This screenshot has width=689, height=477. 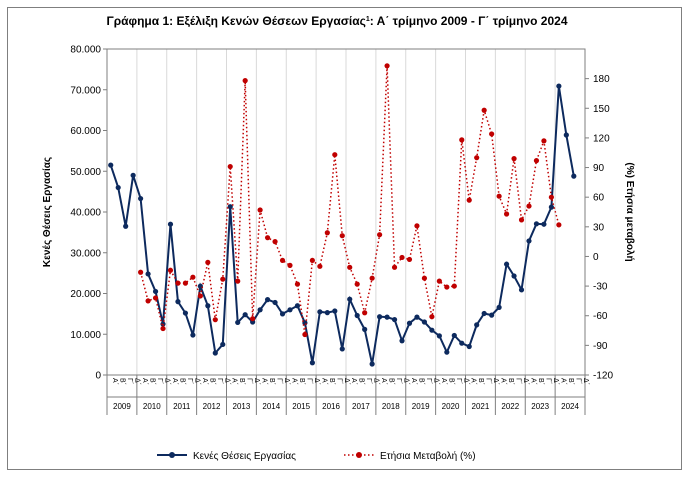 What do you see at coordinates (361, 406) in the screenshot?
I see `x-year-label: 2017` at bounding box center [361, 406].